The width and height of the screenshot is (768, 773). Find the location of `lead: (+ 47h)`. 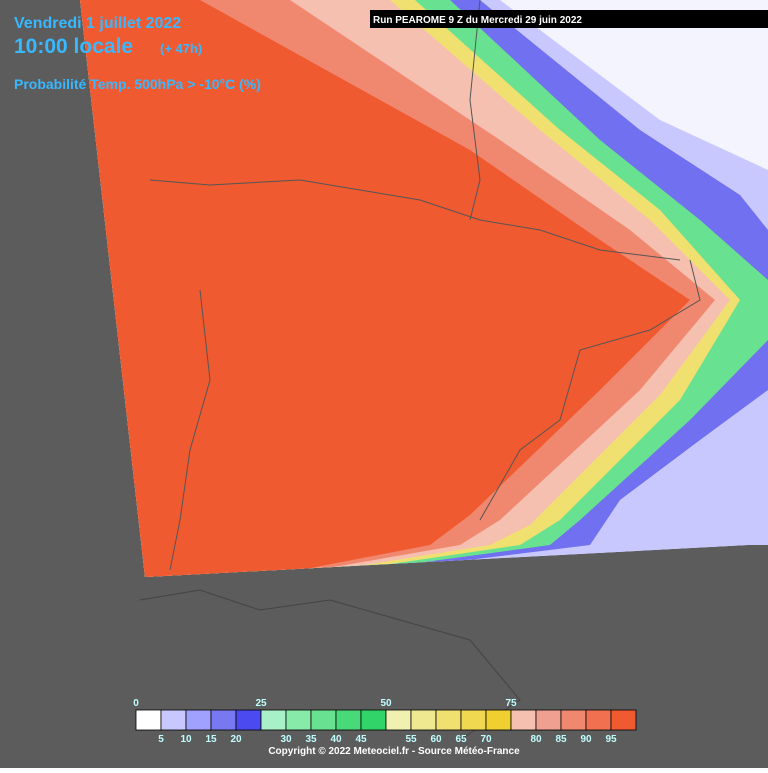

lead: (+ 47h) is located at coordinates (181, 48).